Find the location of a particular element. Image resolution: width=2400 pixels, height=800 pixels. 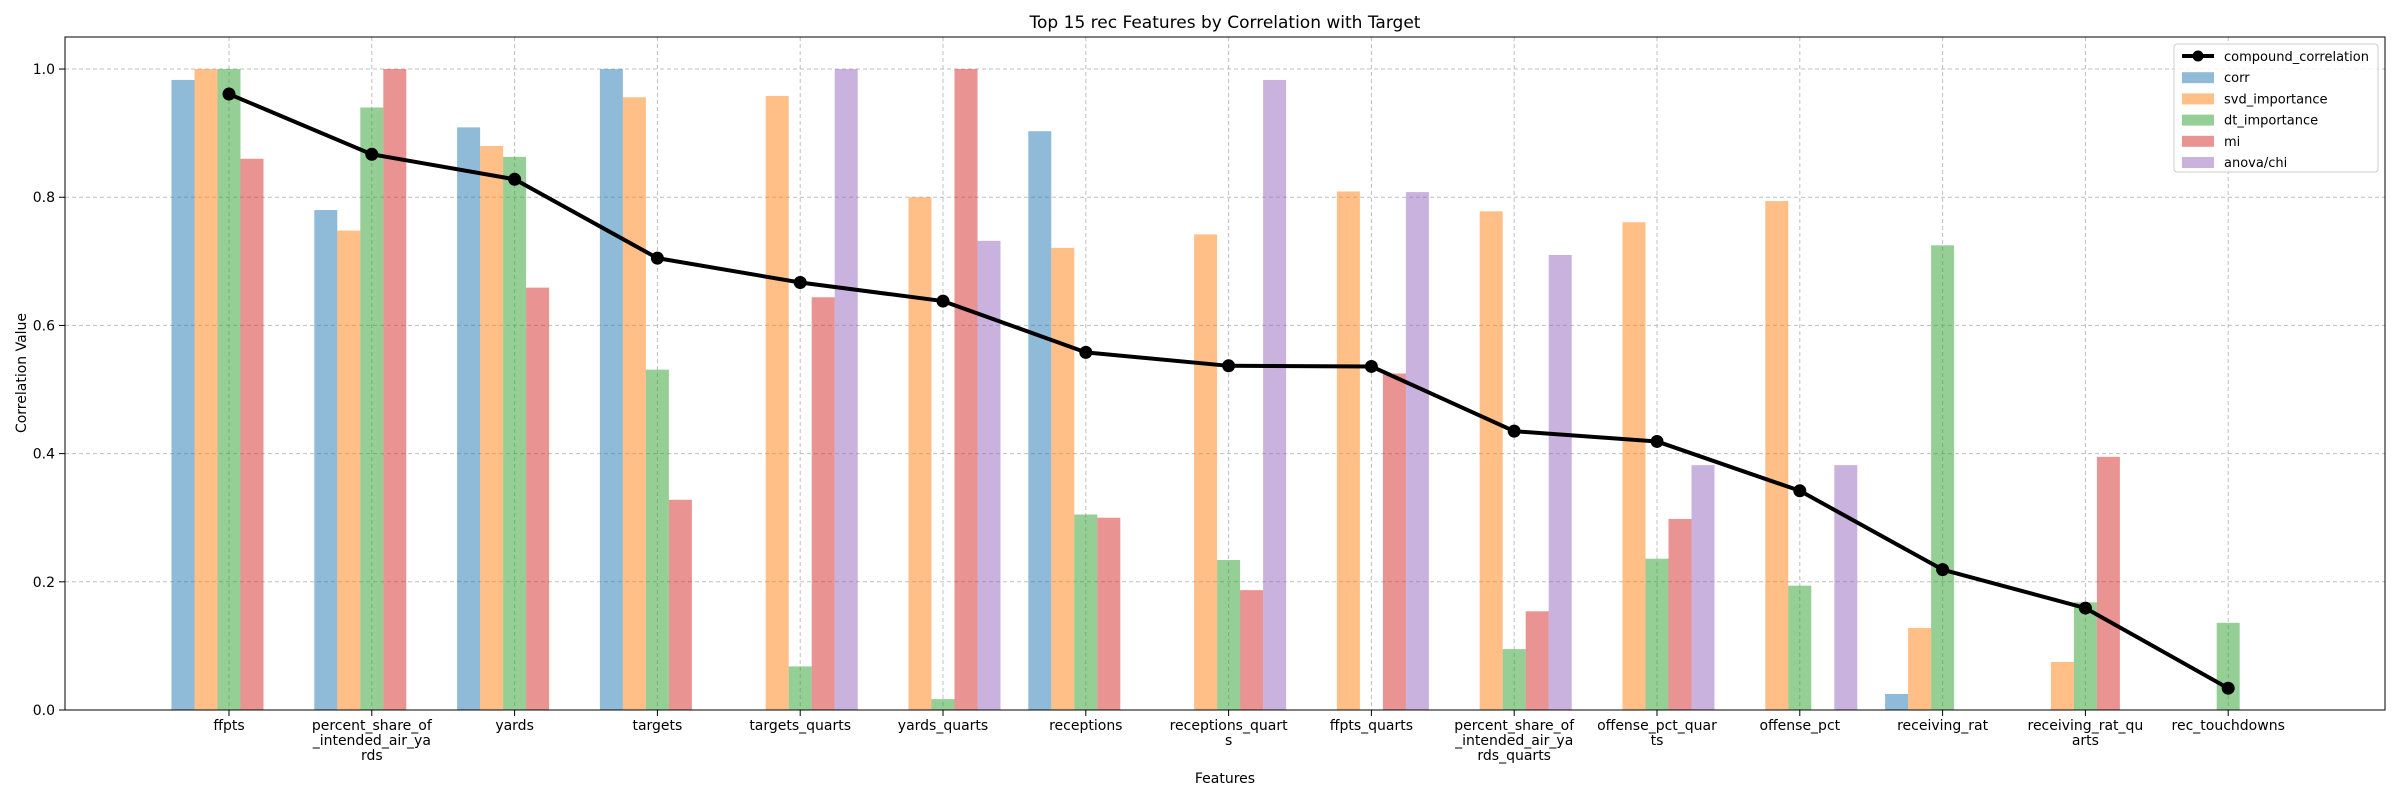

x-tick-label-line: offense_pct is located at coordinates (1799, 726).